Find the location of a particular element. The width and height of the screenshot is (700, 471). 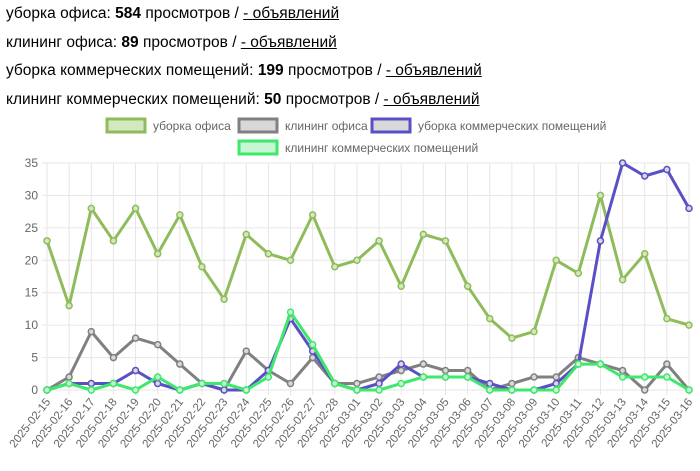

stat-label: клининг офиса: is located at coordinates (62, 42).